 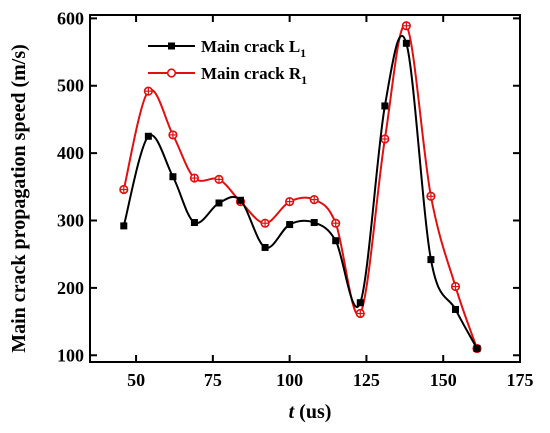 I want to click on x-axis-title: t (us), so click(x=310, y=412).